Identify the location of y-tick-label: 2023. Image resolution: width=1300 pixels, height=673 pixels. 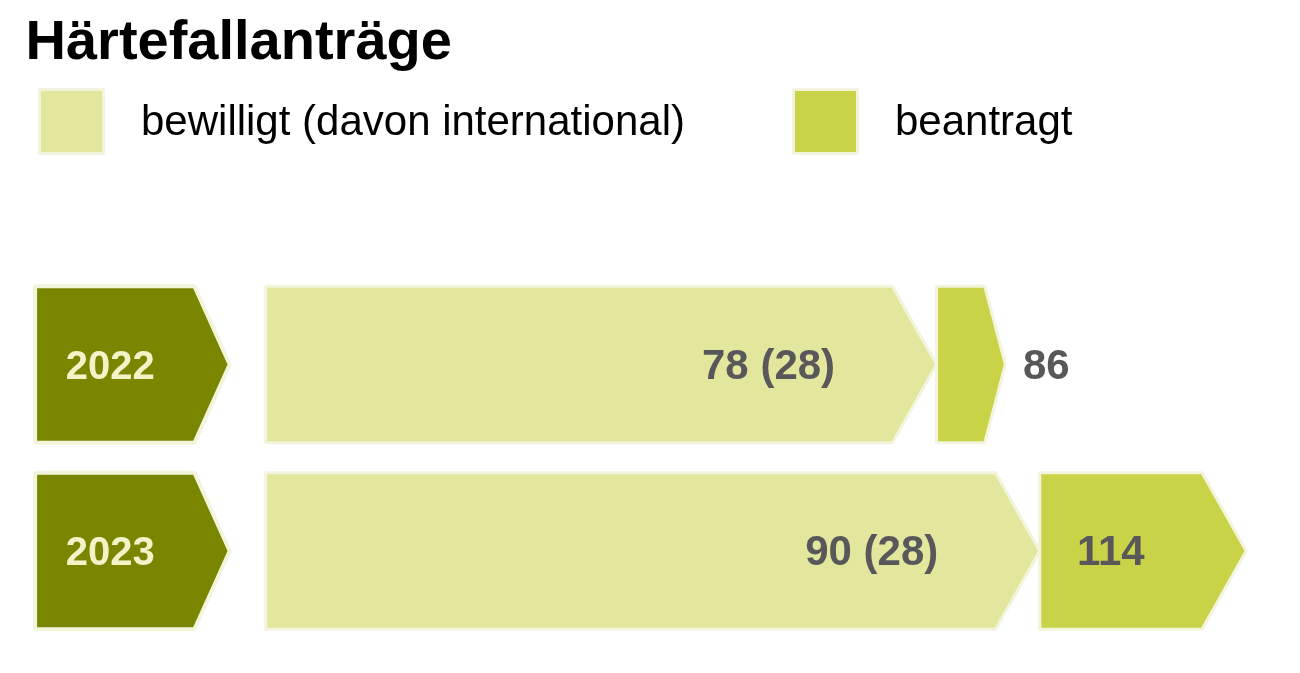
(110, 550).